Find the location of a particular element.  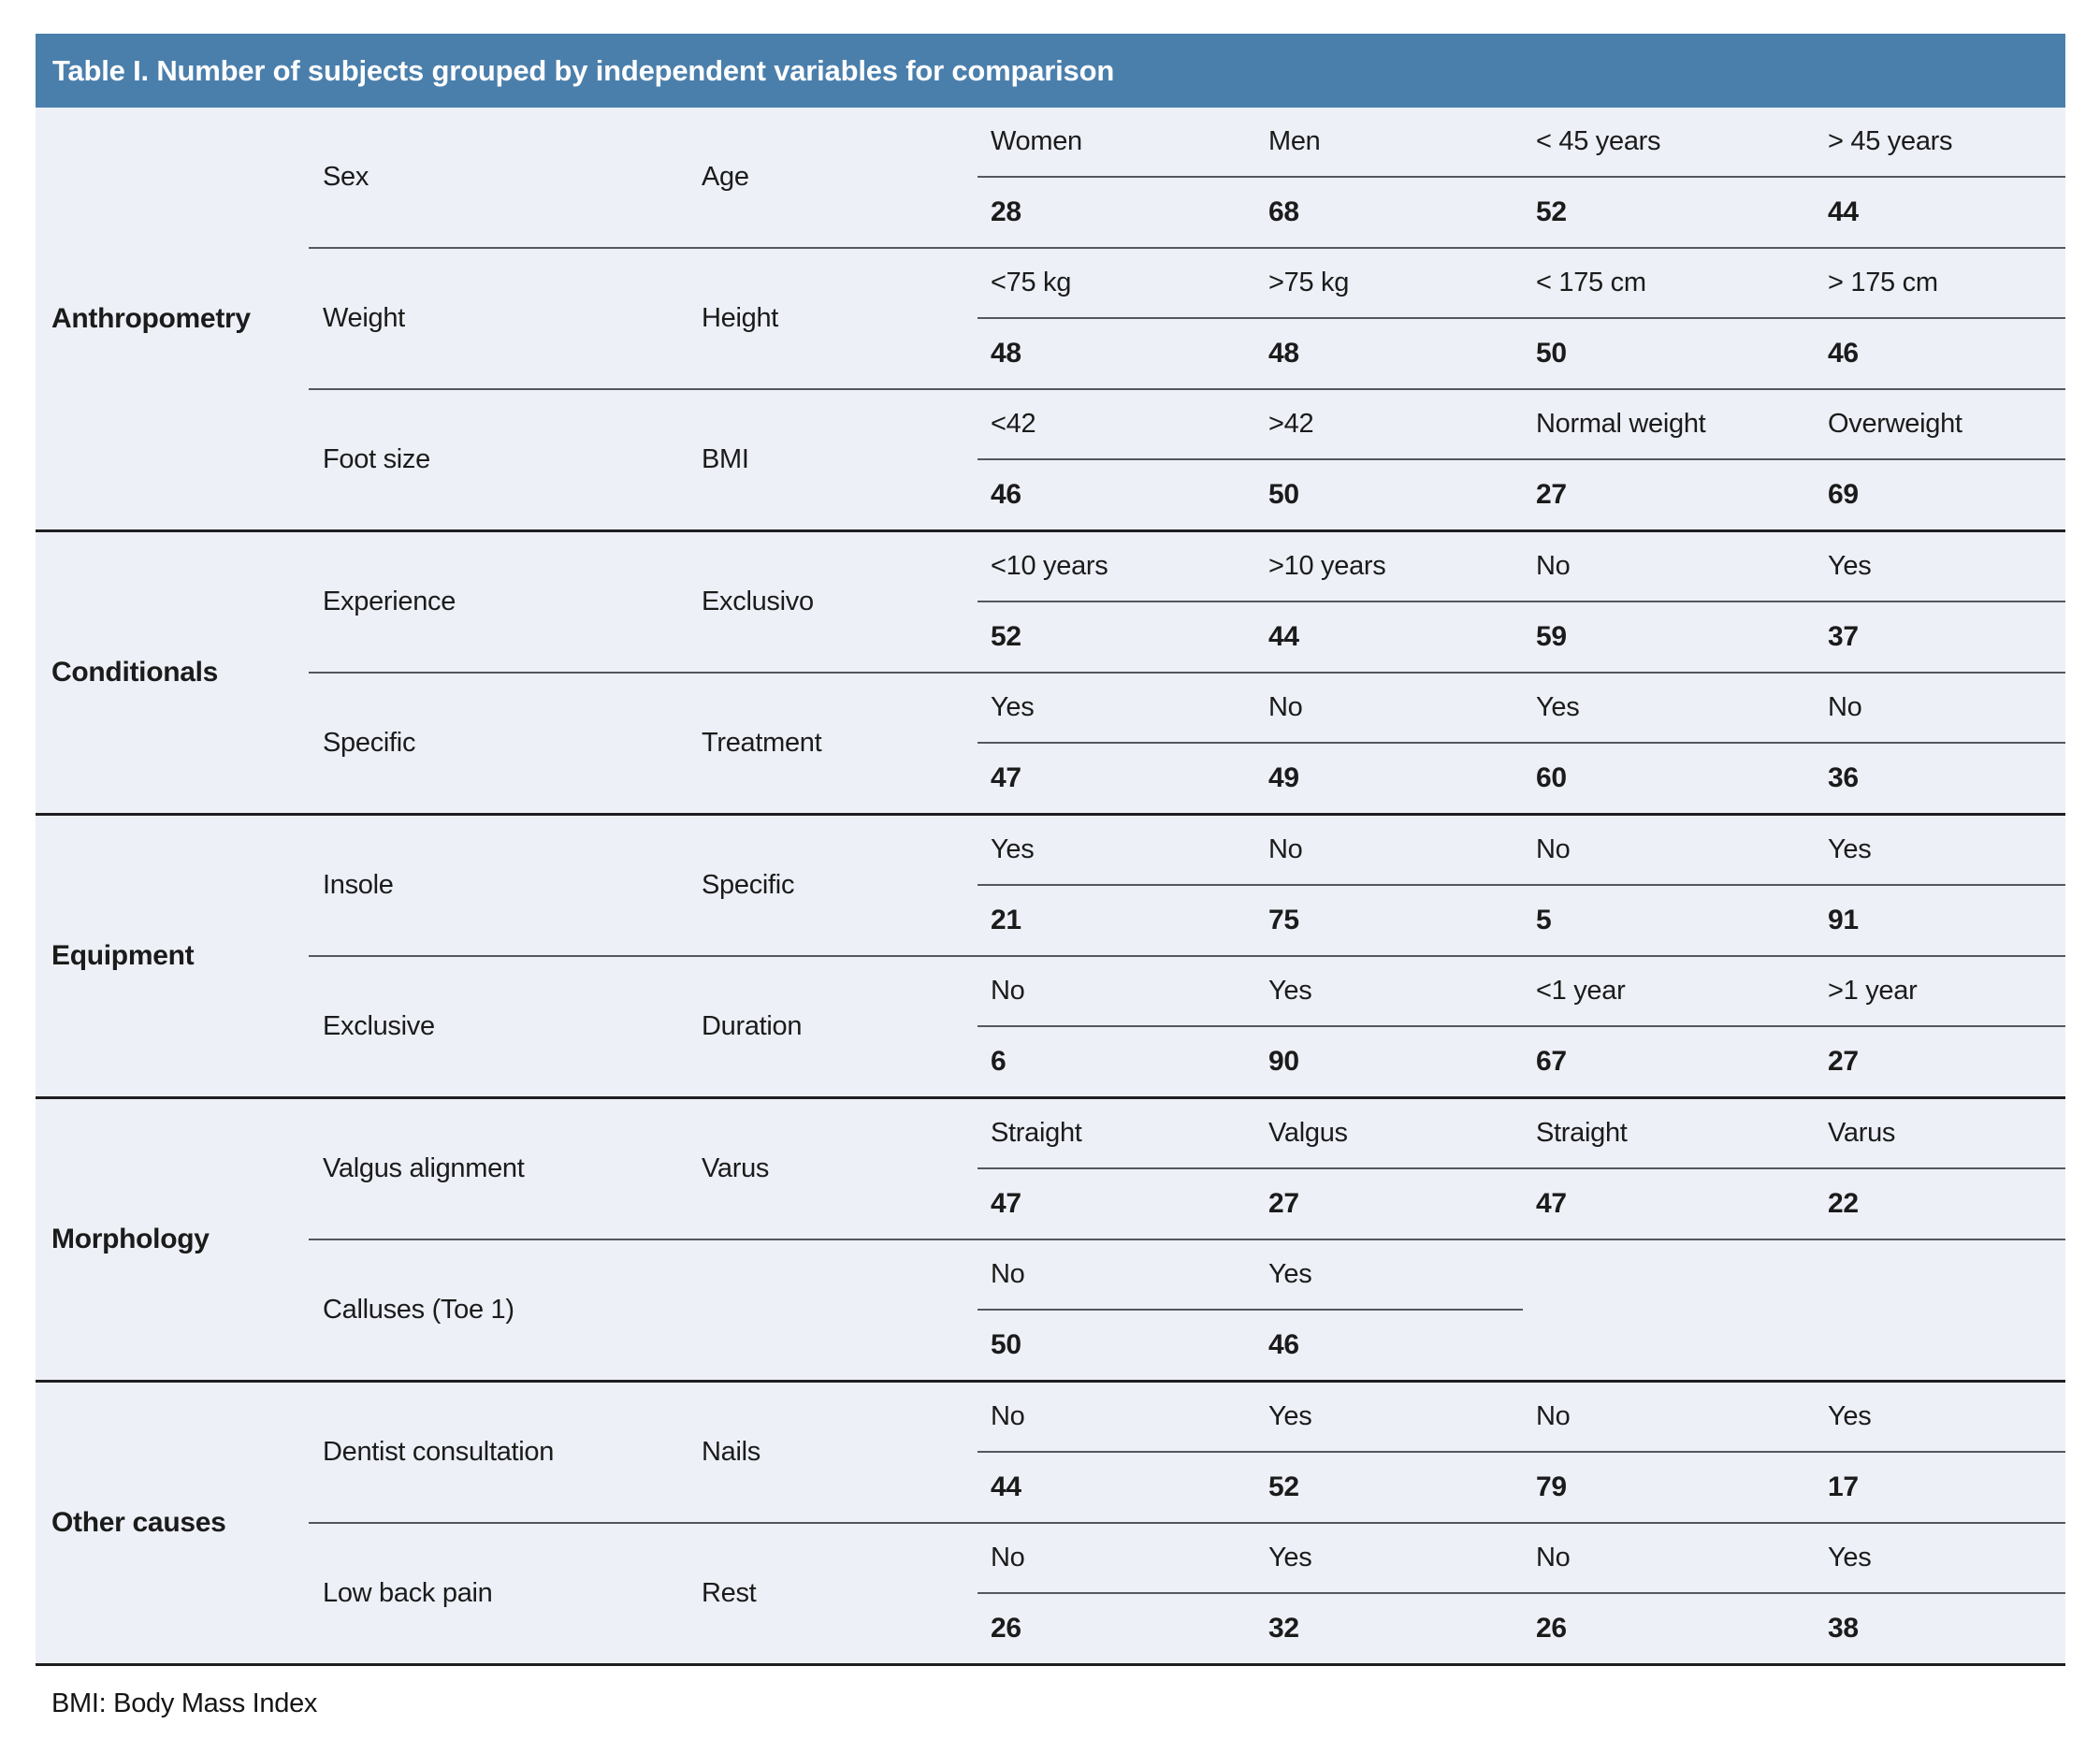

category-label: >10 years is located at coordinates (1389, 567).